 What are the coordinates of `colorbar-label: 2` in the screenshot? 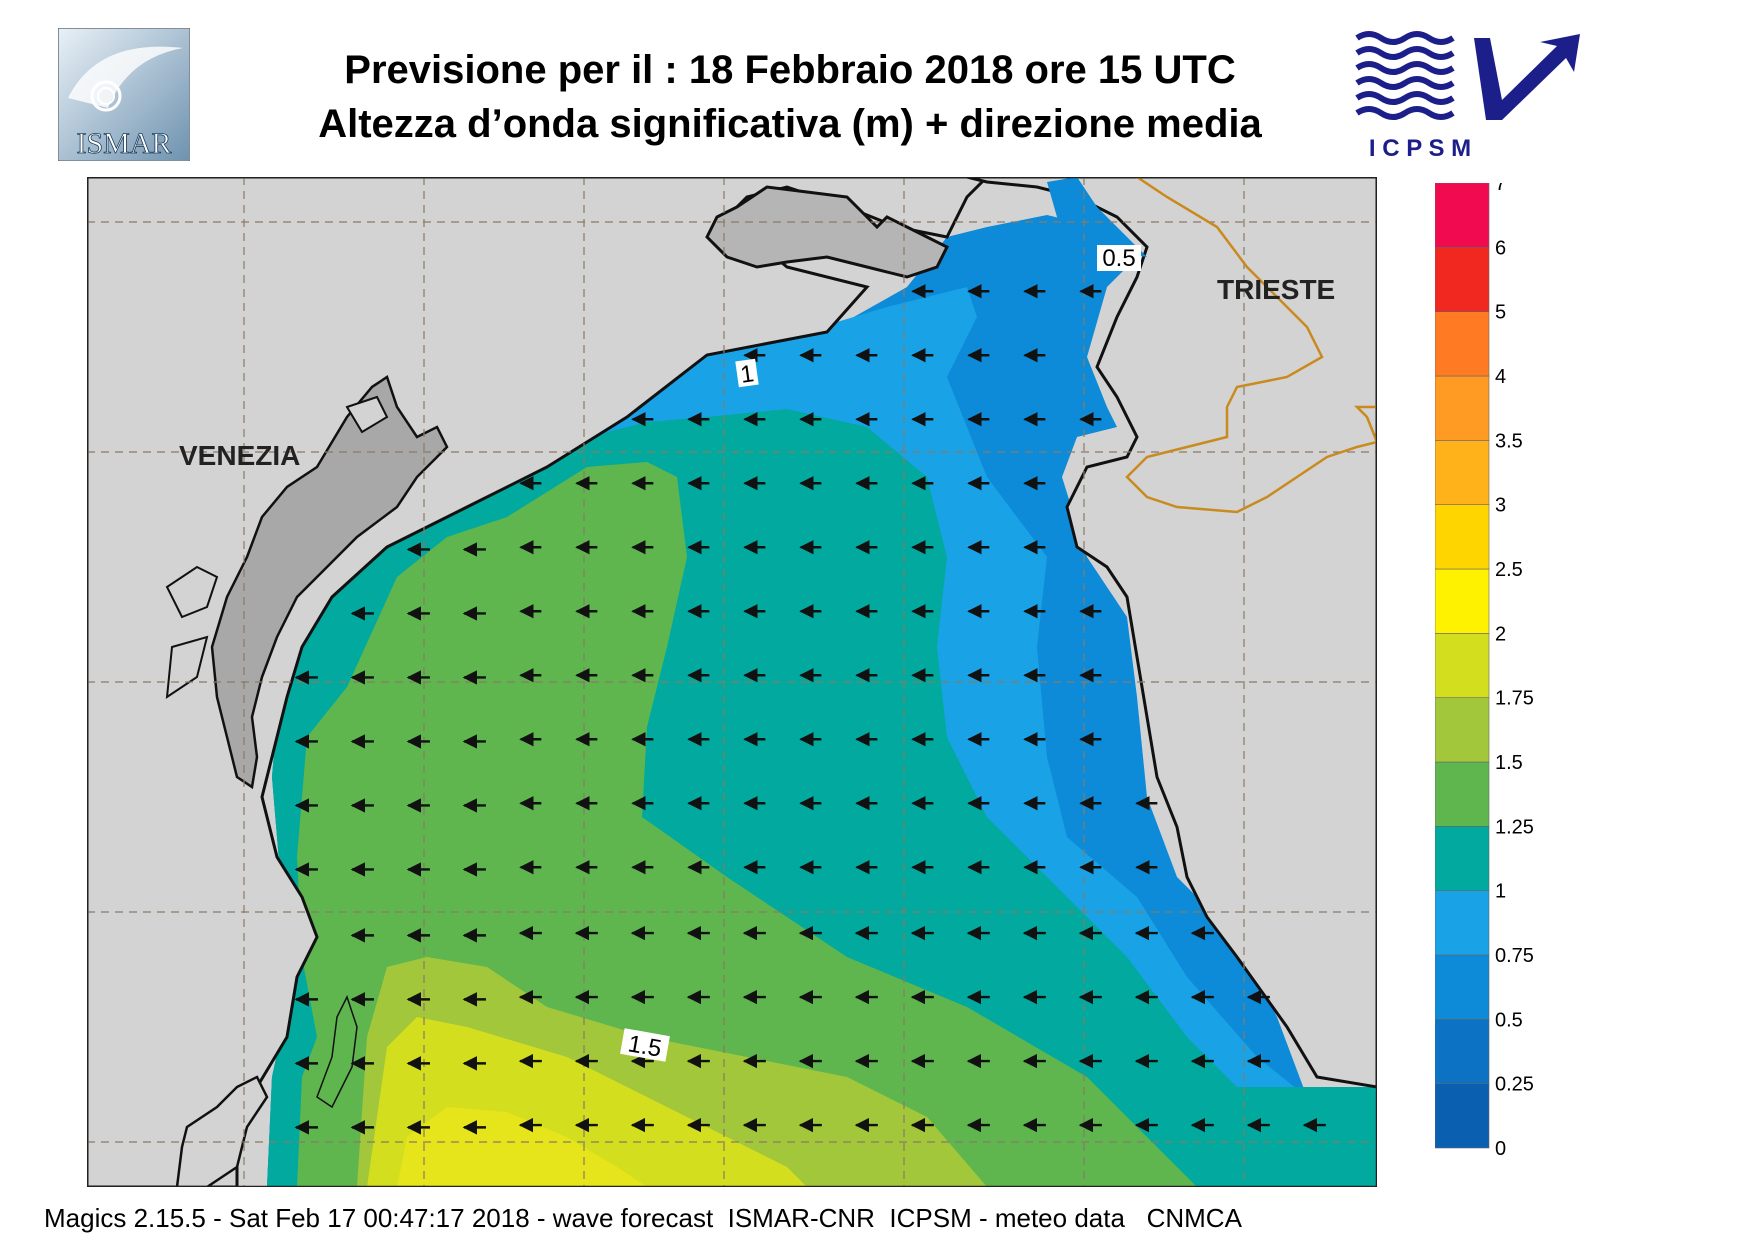 It's located at (1500, 634).